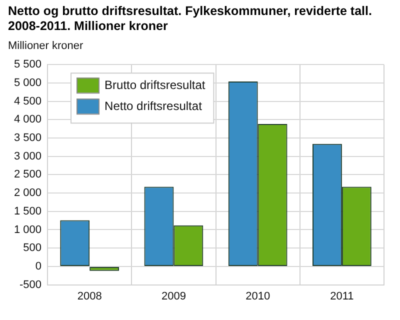  I want to click on x-tick-label: 2009, so click(173, 296).